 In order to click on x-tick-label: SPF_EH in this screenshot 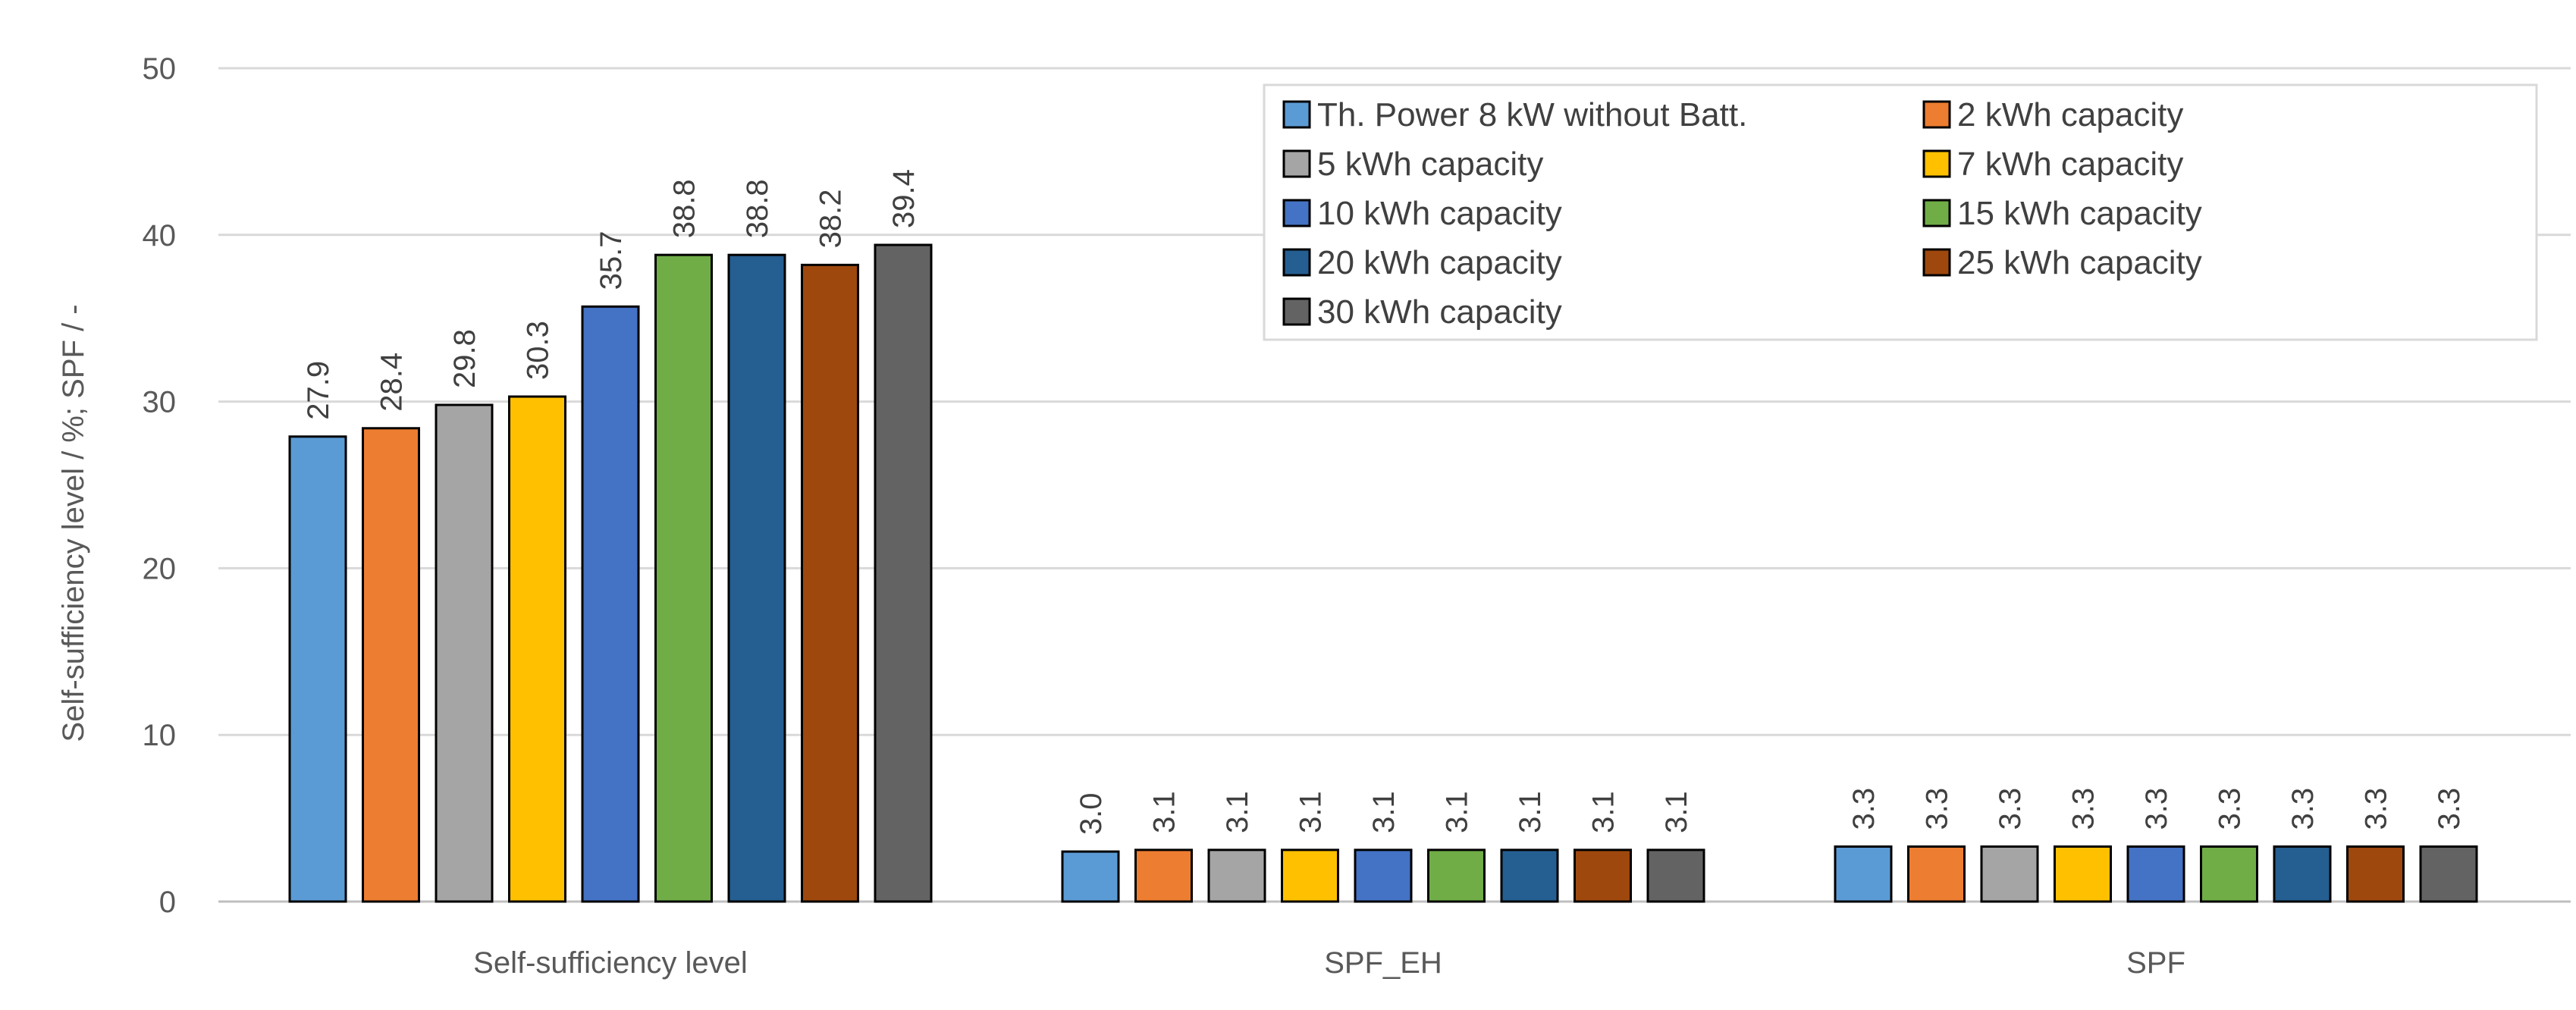, I will do `click(1383, 963)`.